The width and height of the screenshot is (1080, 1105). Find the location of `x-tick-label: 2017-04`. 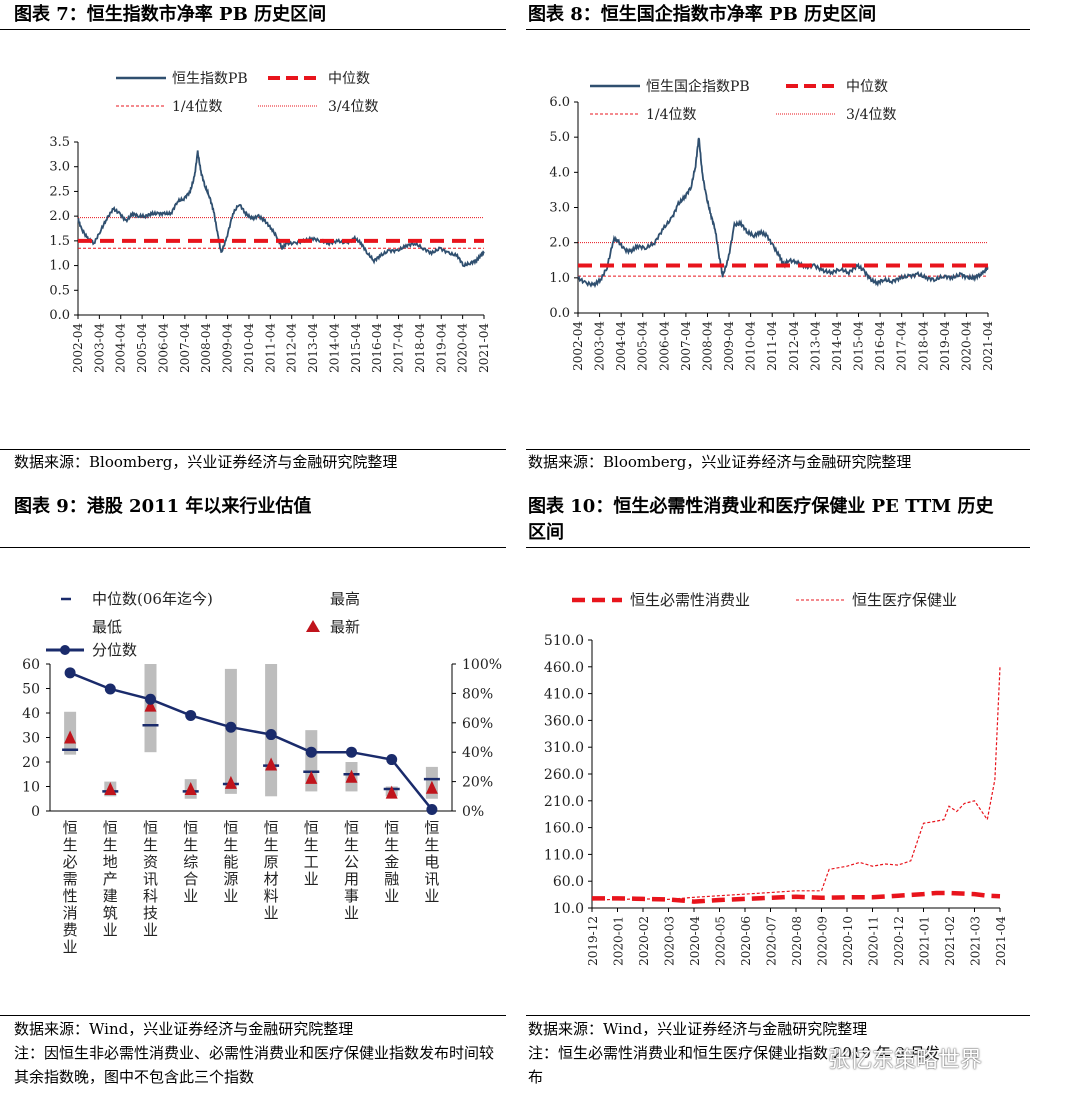

x-tick-label: 2017-04 is located at coordinates (399, 348).